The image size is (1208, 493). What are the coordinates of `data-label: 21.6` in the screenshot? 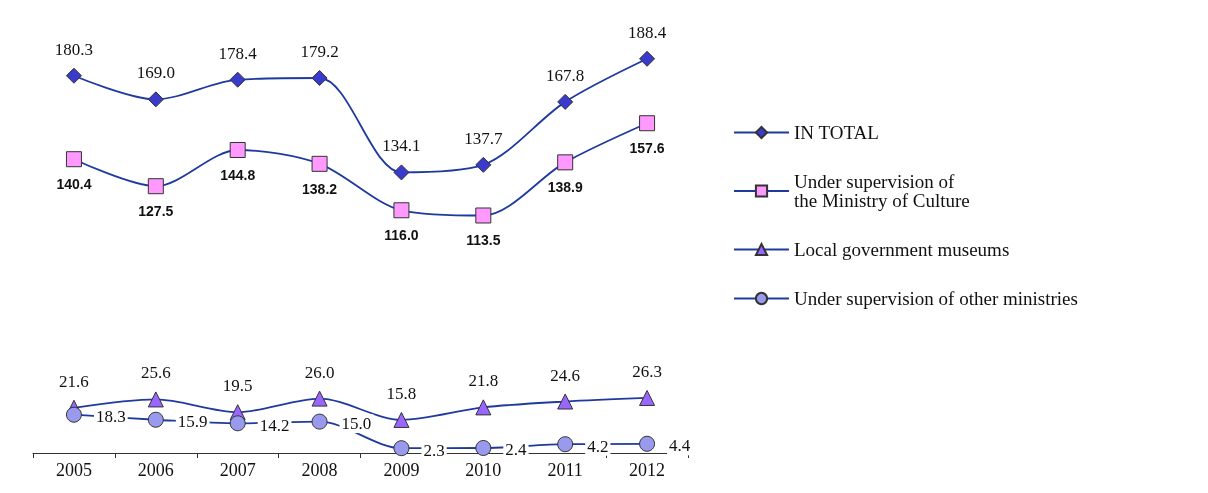 It's located at (74, 381).